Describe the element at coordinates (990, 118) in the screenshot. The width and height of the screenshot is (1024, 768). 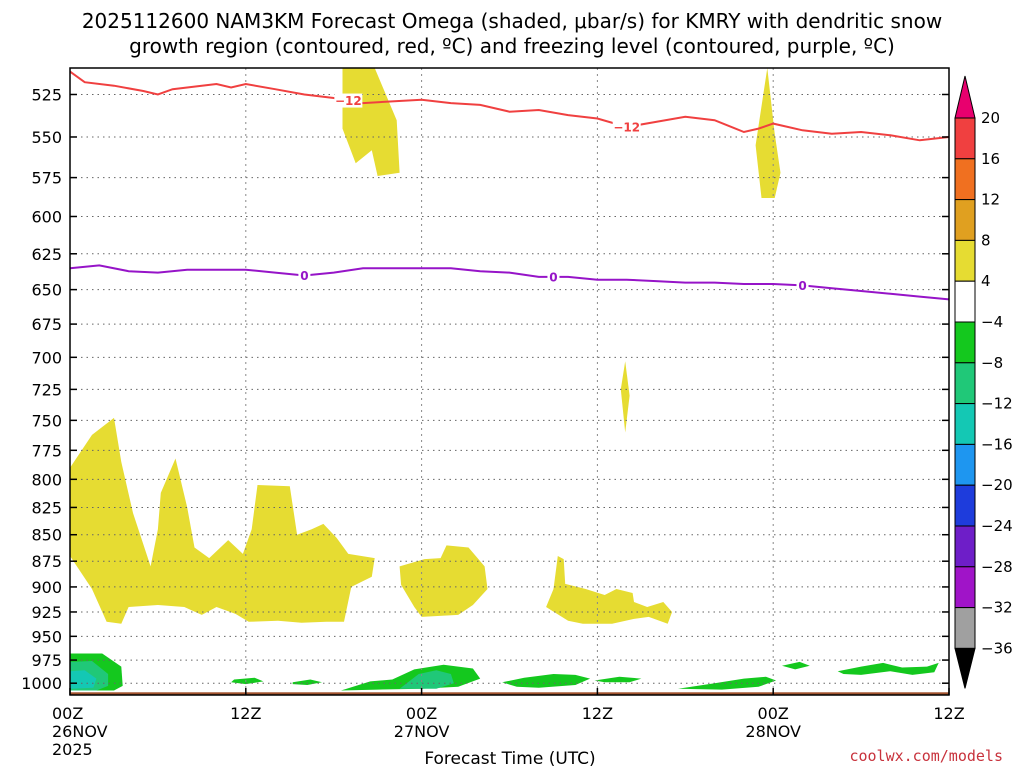
I see `colorbar-level-label: 20` at that location.